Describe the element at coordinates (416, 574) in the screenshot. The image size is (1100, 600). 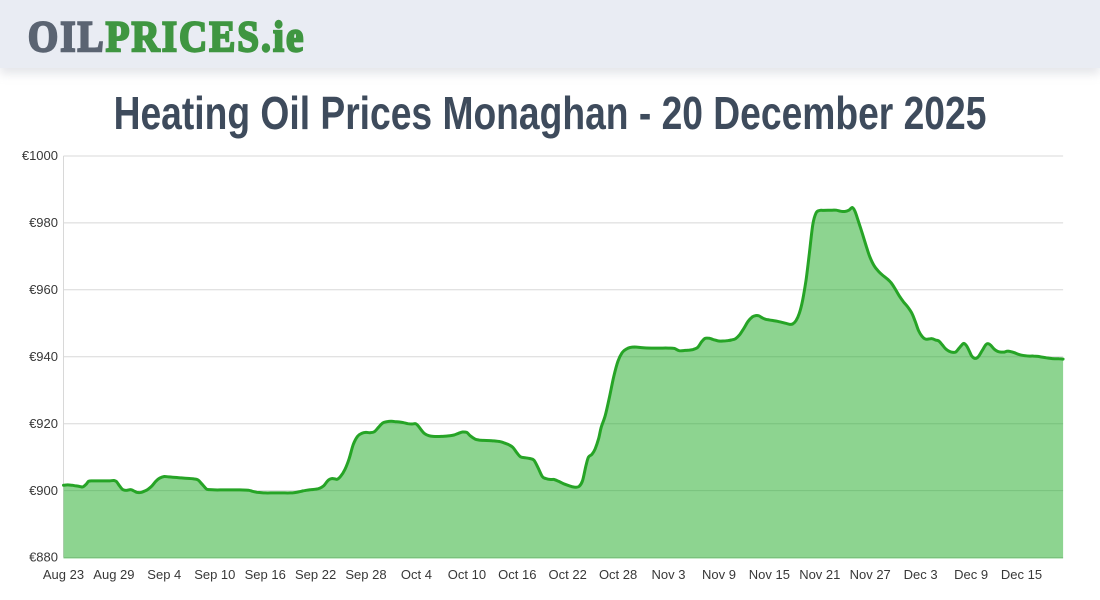
I see `svg-text: Oct 4` at that location.